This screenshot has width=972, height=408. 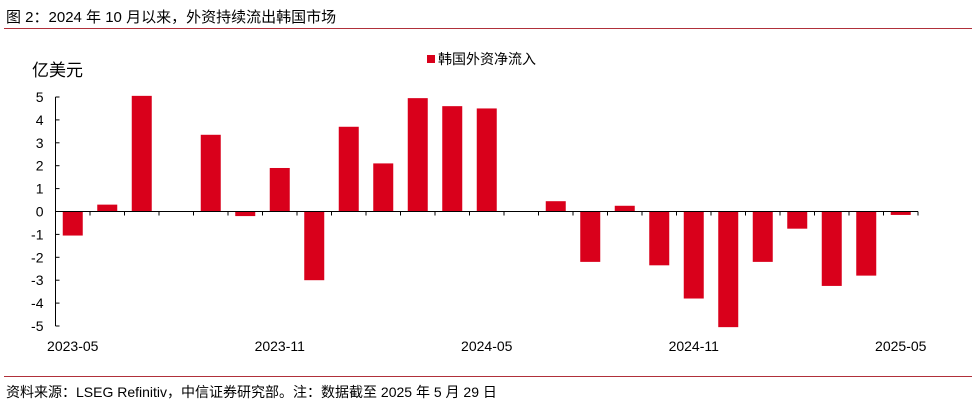 What do you see at coordinates (40, 212) in the screenshot?
I see `y-tick-label: 0` at bounding box center [40, 212].